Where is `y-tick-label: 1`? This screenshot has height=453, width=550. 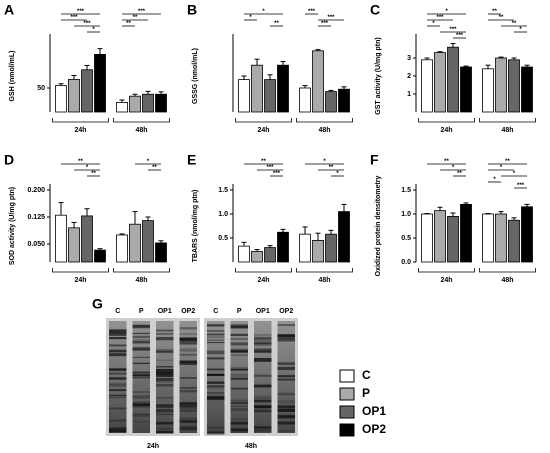 y-tick-label: 1 is located at coordinates (409, 94).